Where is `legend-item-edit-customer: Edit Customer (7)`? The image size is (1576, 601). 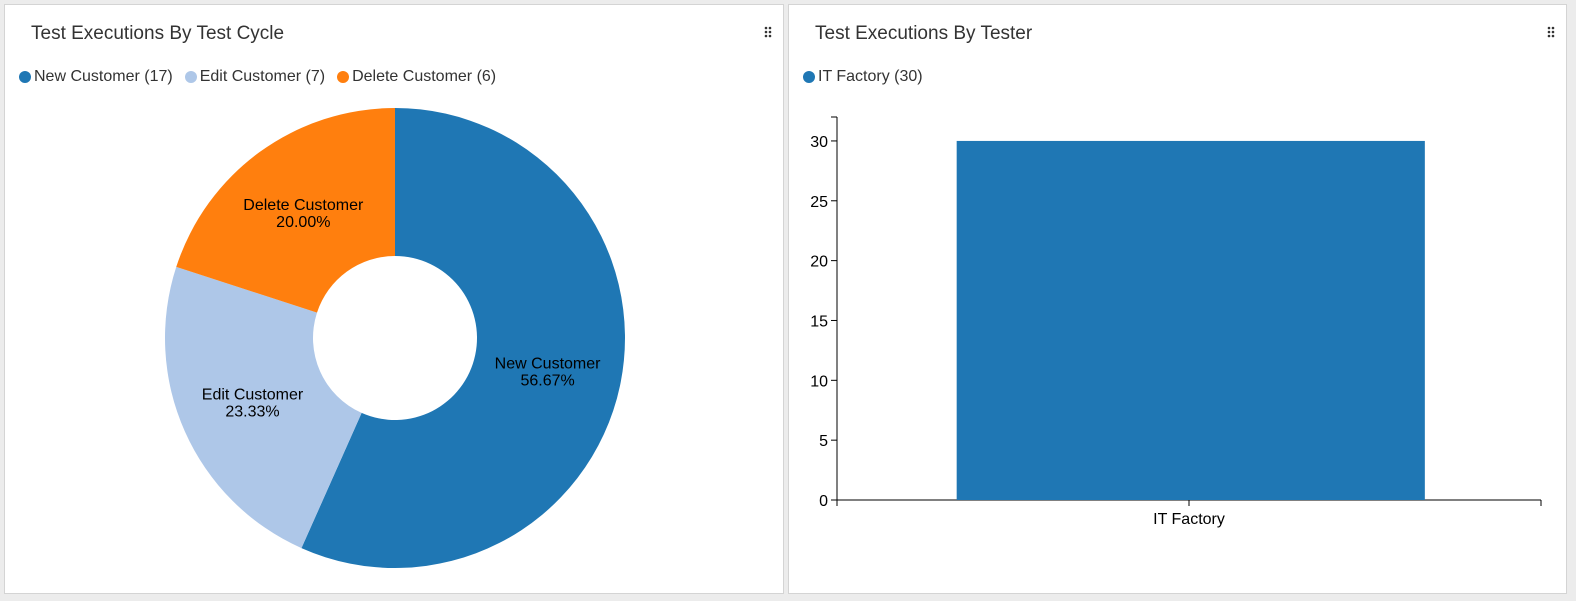 legend-item-edit-customer: Edit Customer (7) is located at coordinates (255, 77).